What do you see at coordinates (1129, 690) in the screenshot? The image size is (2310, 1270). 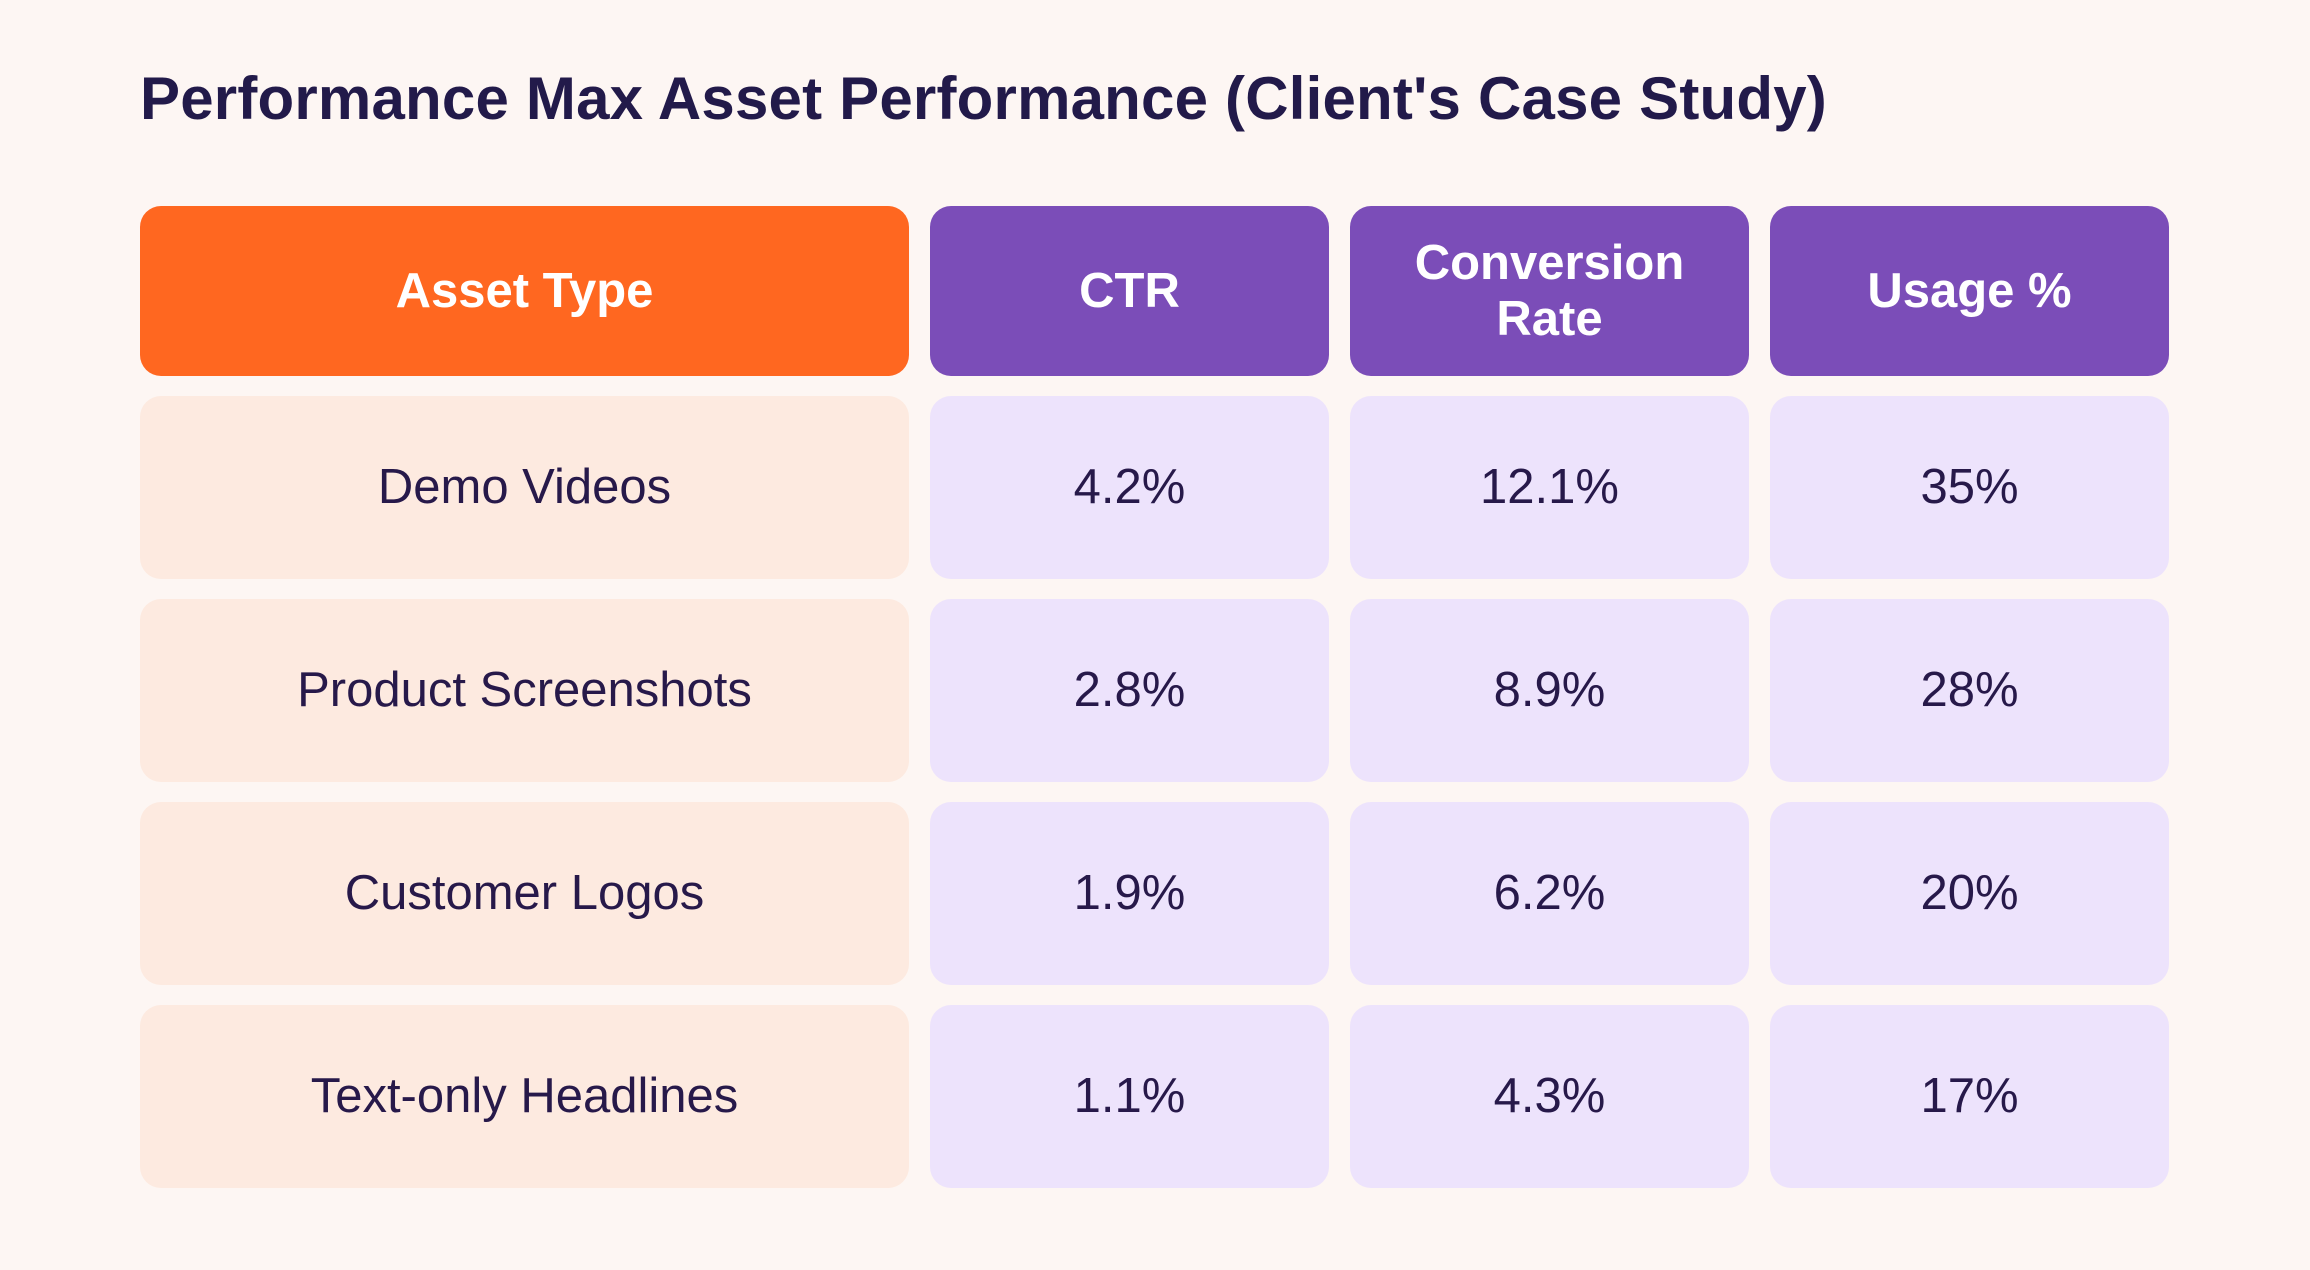 I see `cell-ctr: 2.8%` at bounding box center [1129, 690].